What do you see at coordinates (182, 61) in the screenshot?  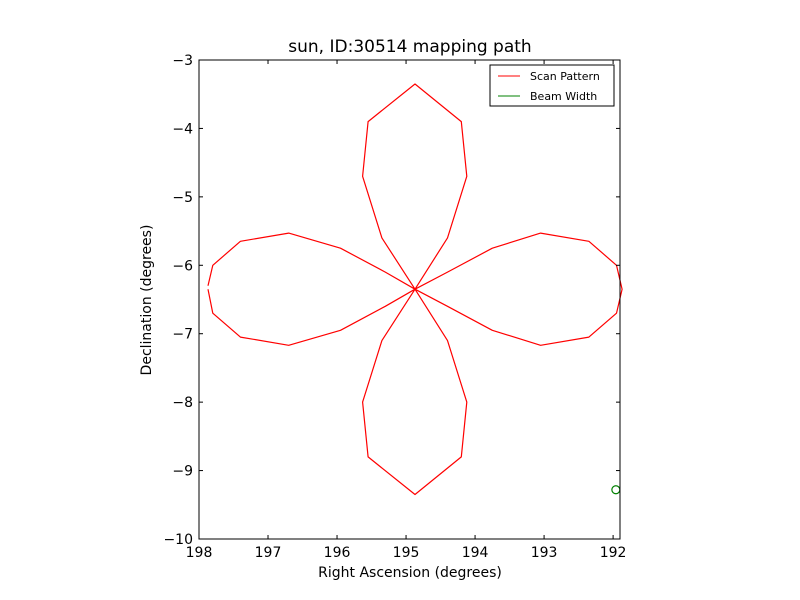 I see `y-tick-label: −3` at bounding box center [182, 61].